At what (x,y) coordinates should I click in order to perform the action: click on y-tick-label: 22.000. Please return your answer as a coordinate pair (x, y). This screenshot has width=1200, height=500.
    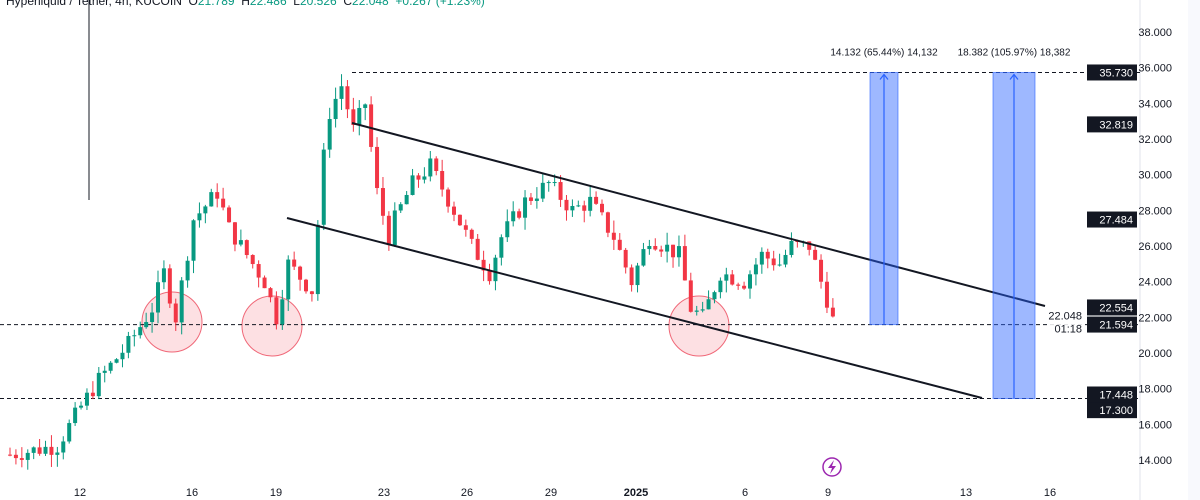
    Looking at the image, I should click on (1155, 318).